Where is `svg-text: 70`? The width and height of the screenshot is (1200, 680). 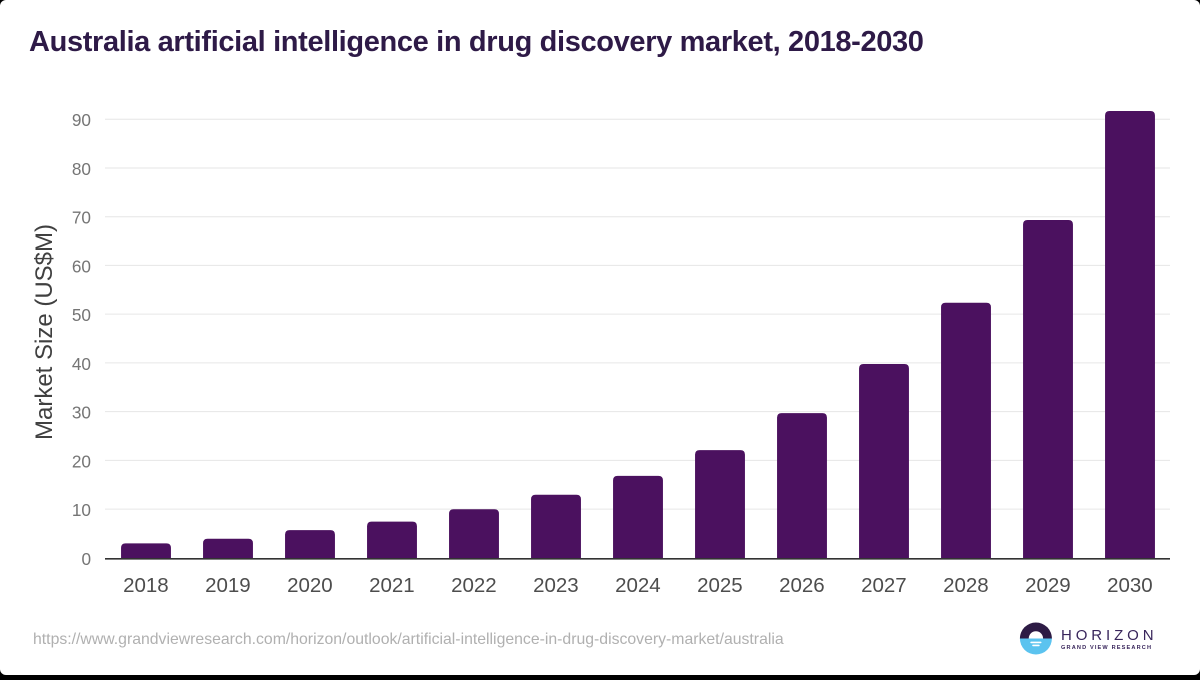 svg-text: 70 is located at coordinates (81, 218).